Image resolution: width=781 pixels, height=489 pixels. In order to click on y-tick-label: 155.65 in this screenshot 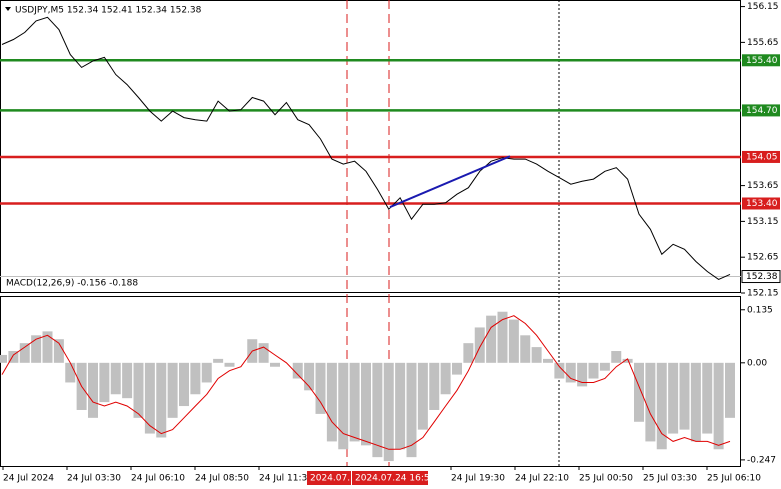, I will do `click(763, 43)`.